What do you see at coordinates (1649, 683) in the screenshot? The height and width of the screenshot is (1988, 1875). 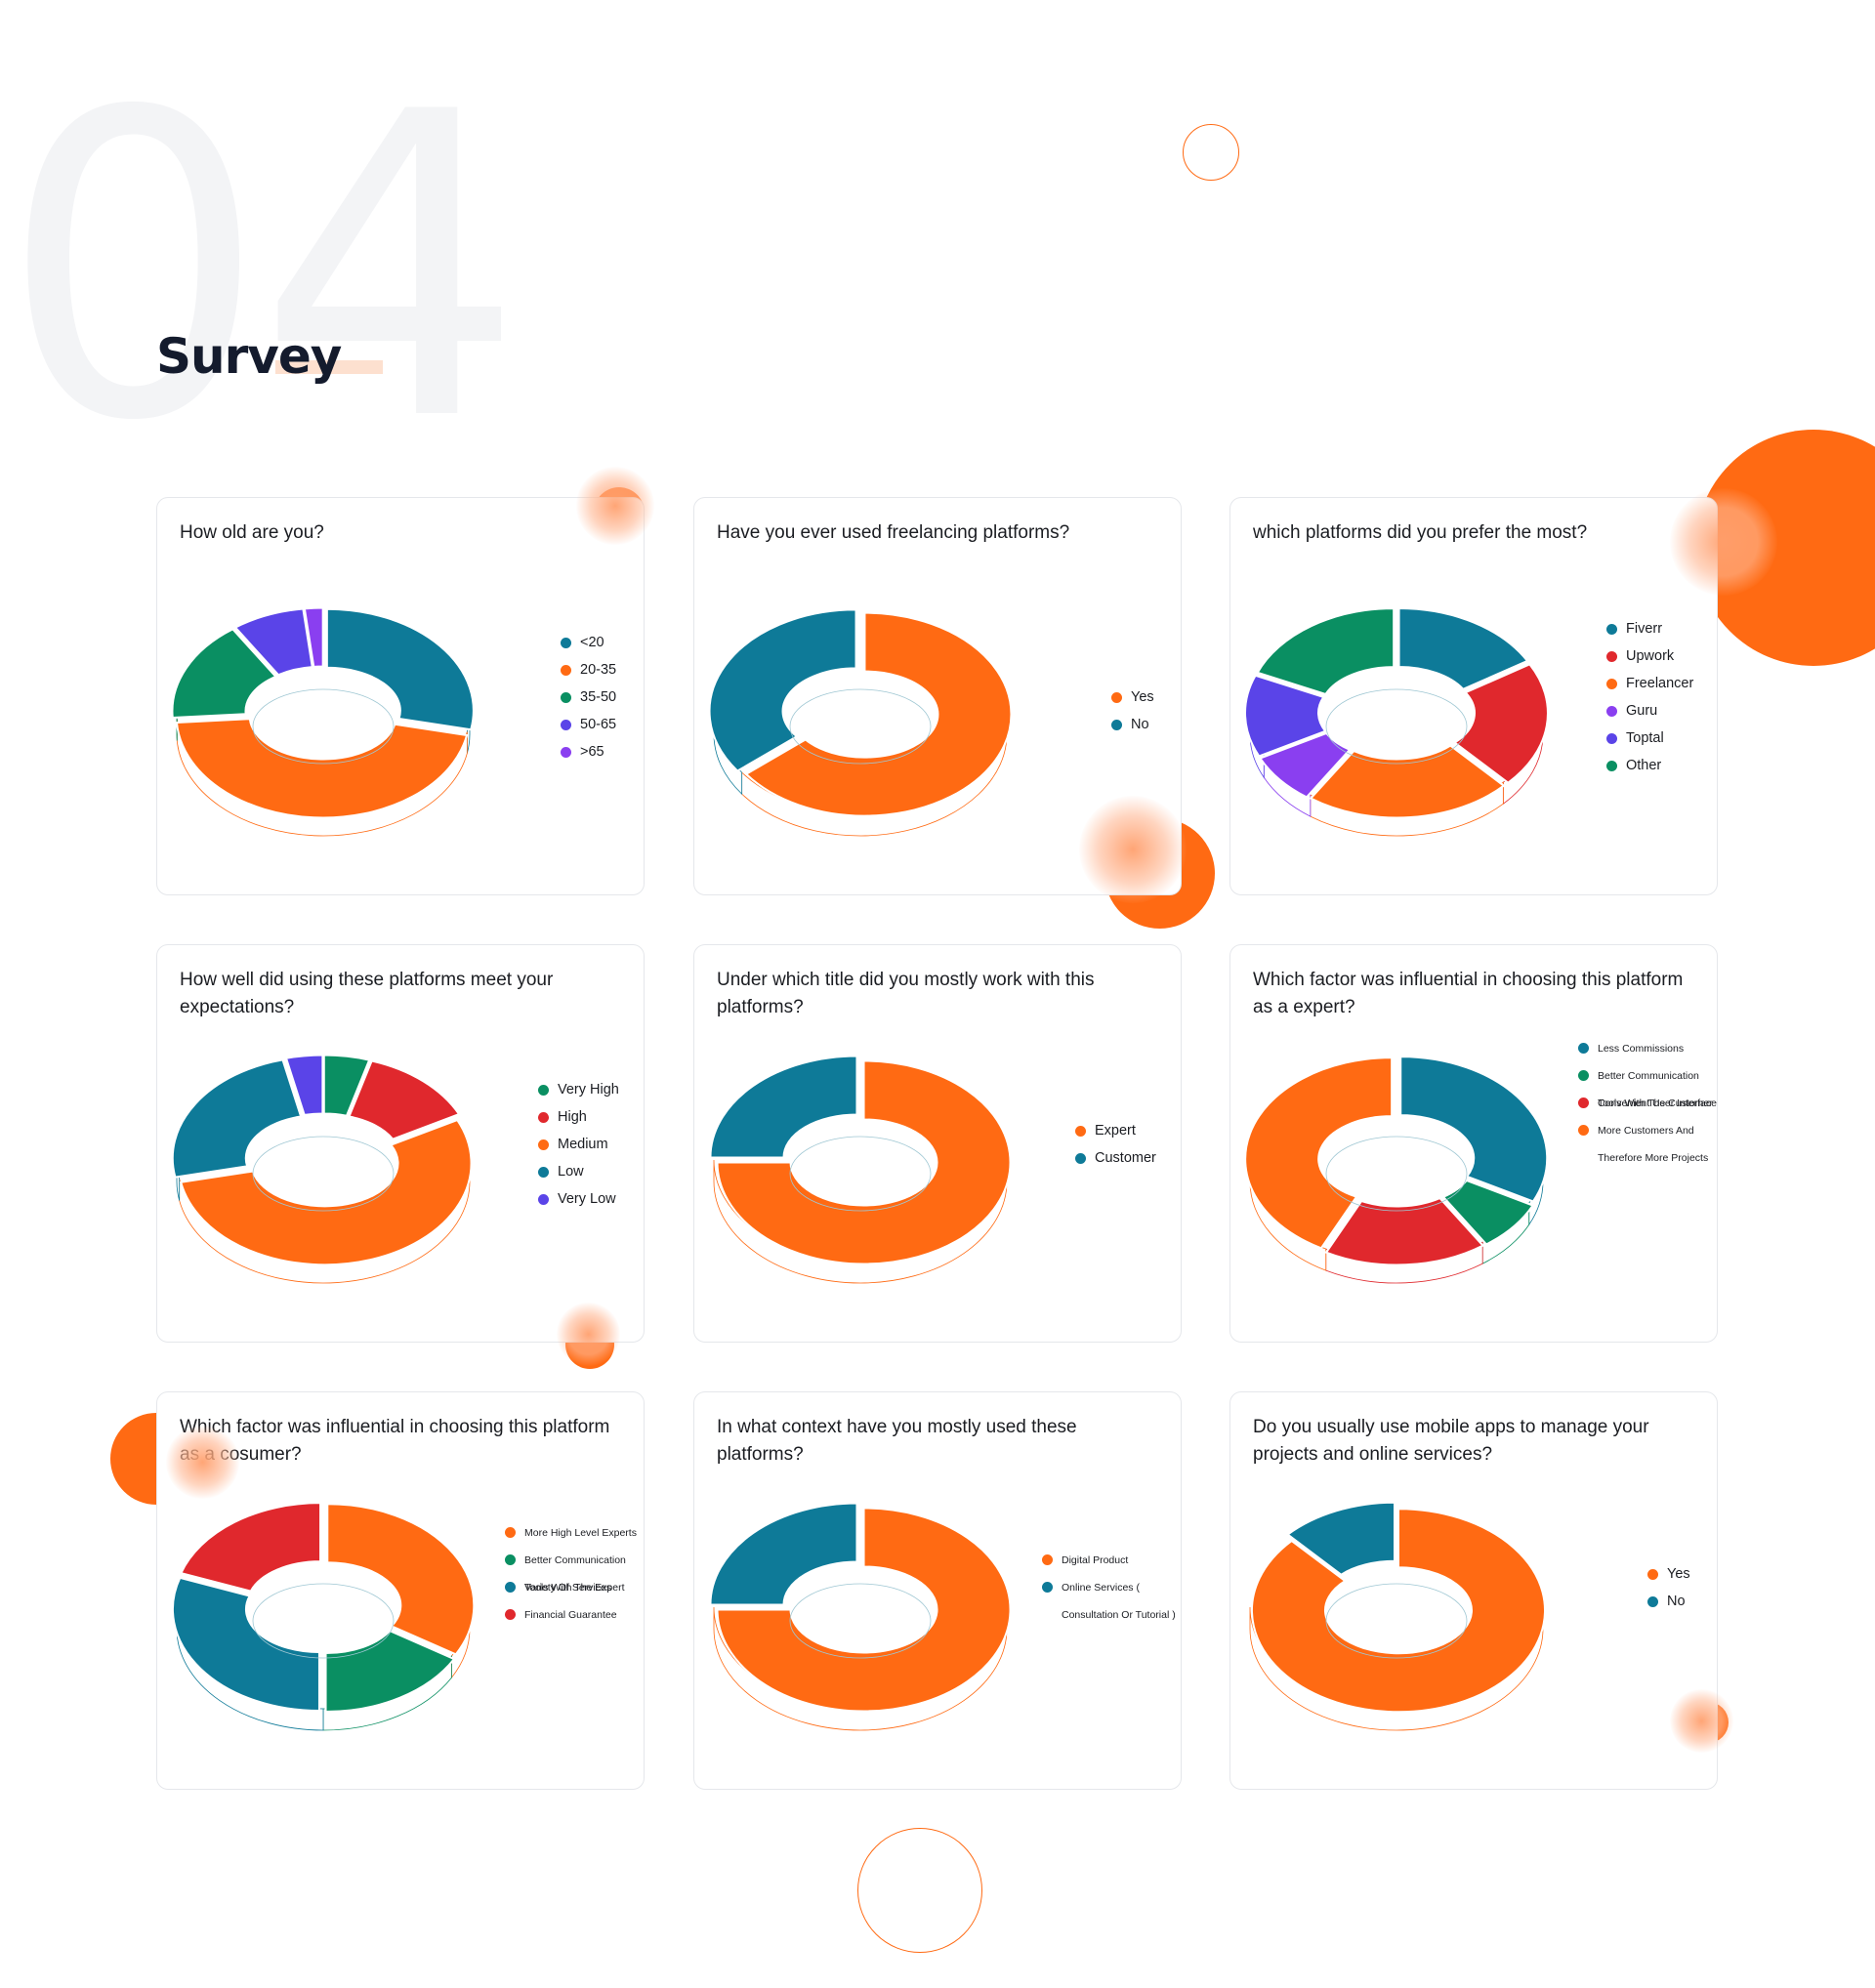 I see `legend-item-freelancer: Freelancer` at bounding box center [1649, 683].